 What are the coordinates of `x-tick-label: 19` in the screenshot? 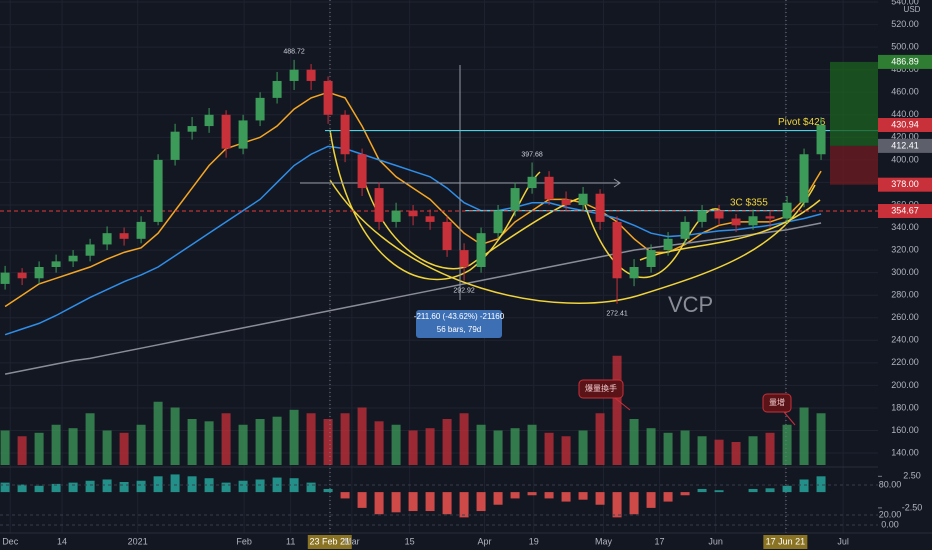 It's located at (534, 541).